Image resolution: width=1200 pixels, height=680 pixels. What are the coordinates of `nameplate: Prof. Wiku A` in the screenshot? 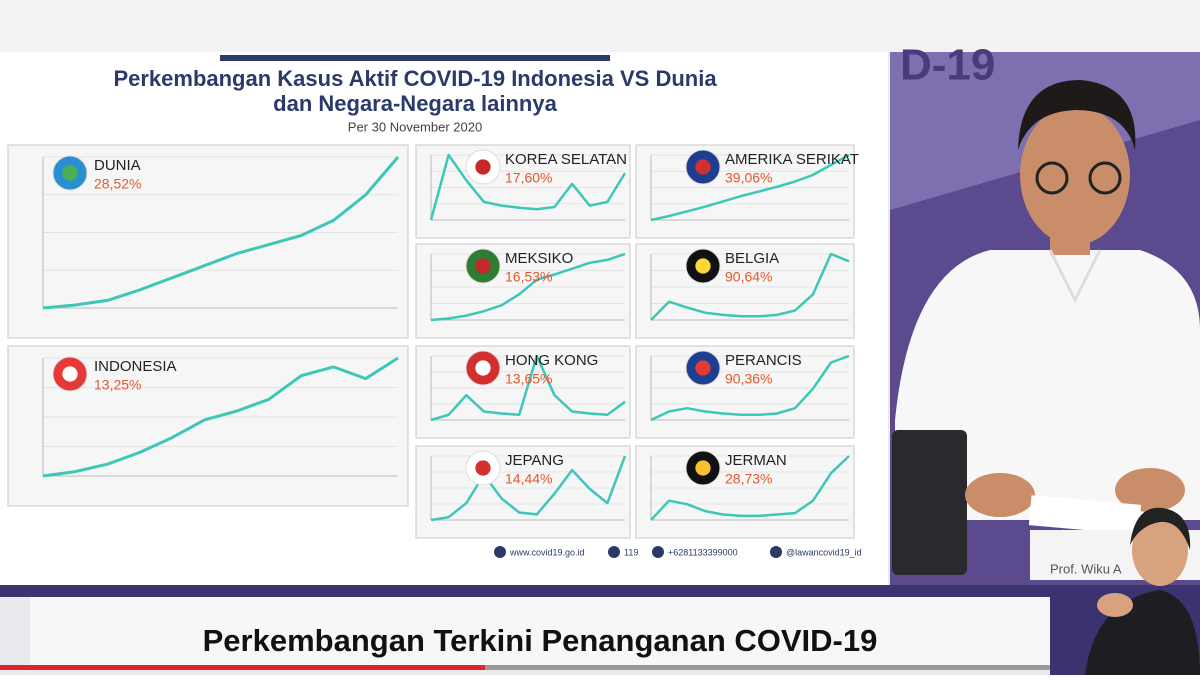 It's located at (1086, 568).